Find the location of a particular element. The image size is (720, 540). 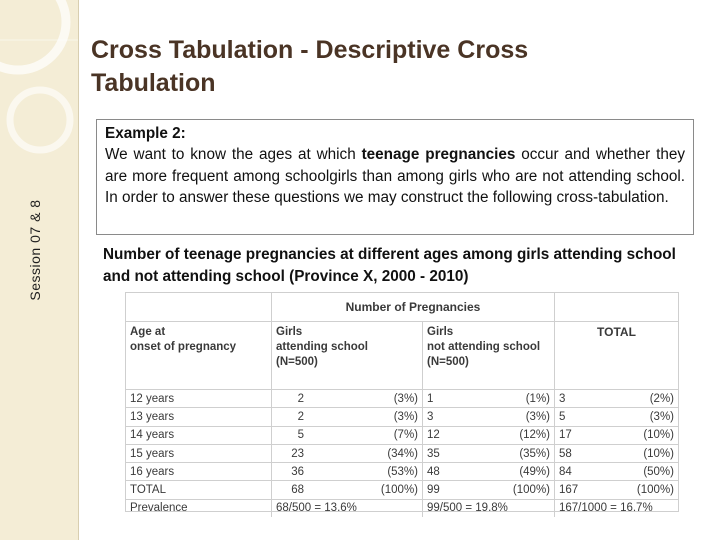

table-row: 15 years 23 (34%) 35 (35%) 58 (10%) is located at coordinates (402, 454).